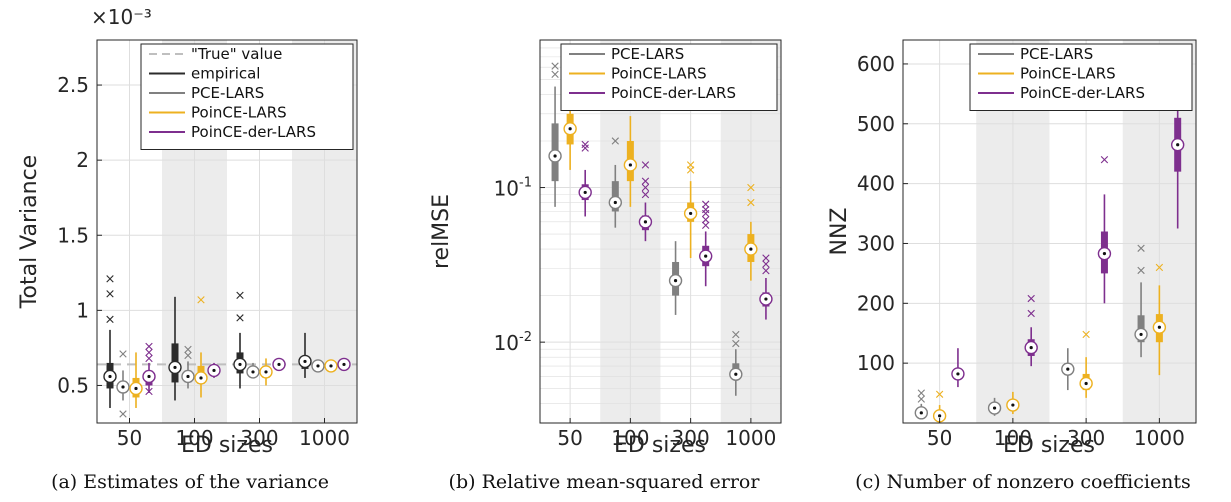 The image size is (1231, 502). What do you see at coordinates (513, 188) in the screenshot?
I see `y-tick-label: 10⁻¹` at bounding box center [513, 188].